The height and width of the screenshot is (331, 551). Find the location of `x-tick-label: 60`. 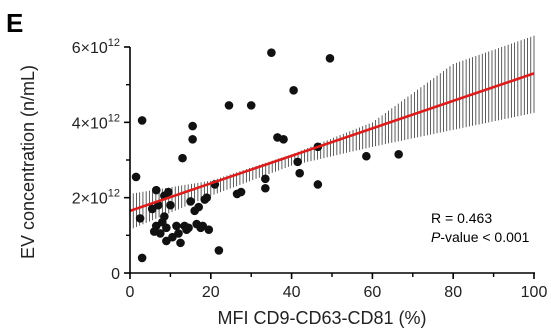

x-tick-label: 60 is located at coordinates (373, 292).